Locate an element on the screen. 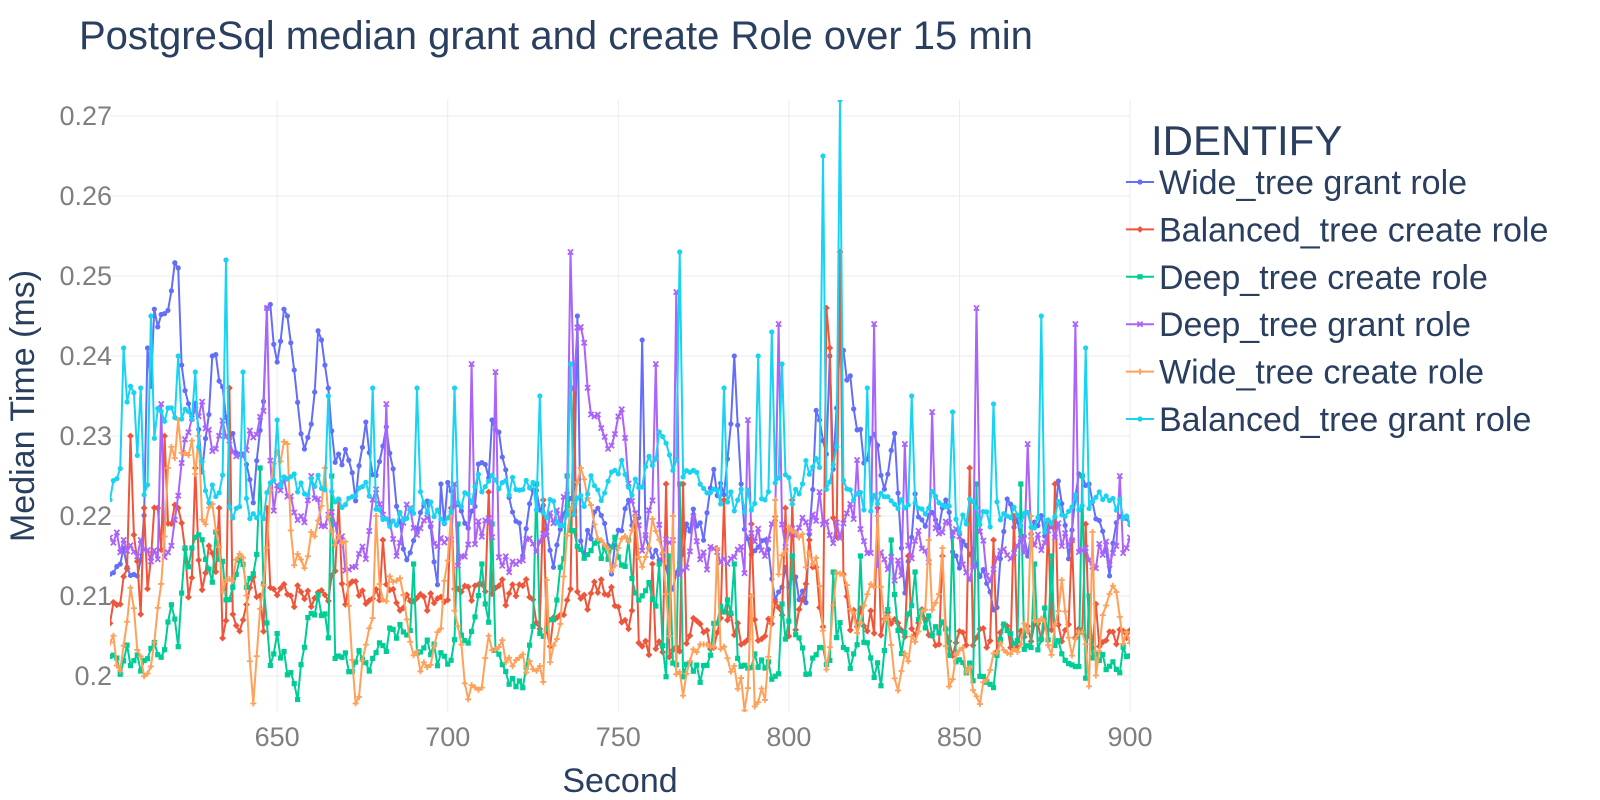 The width and height of the screenshot is (1600, 800). legend-item: Balanced_tree grant role is located at coordinates (1328, 420).